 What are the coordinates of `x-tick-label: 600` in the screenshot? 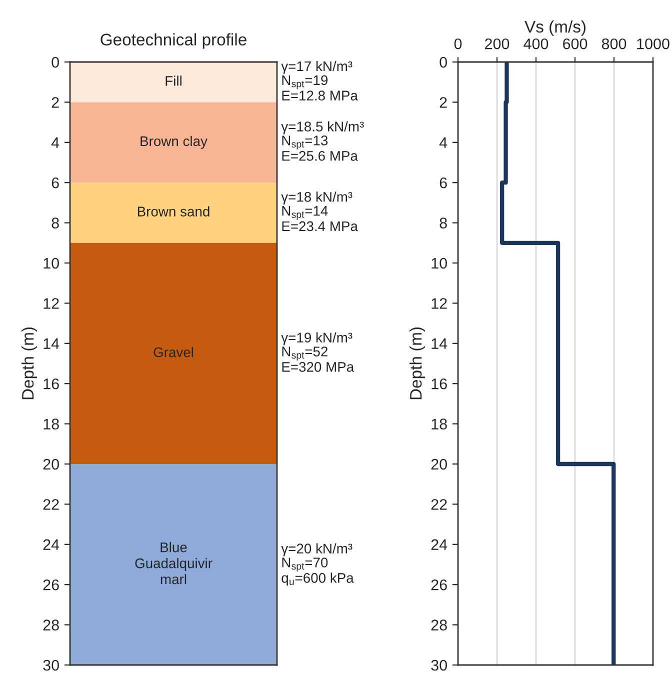 It's located at (575, 44).